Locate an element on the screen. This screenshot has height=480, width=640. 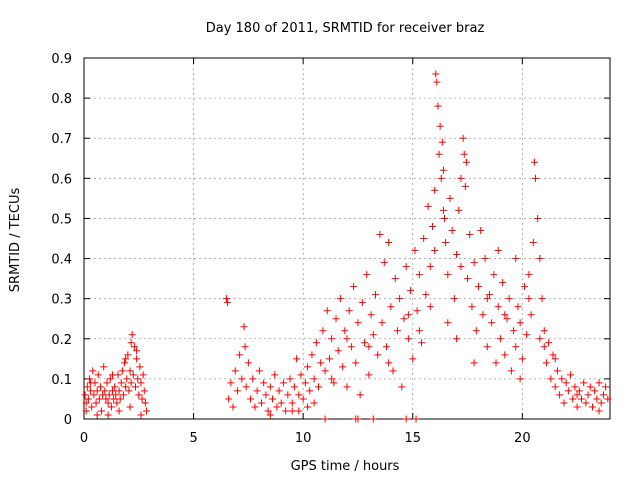
y-tick-label: 0.5 is located at coordinates (61, 219).